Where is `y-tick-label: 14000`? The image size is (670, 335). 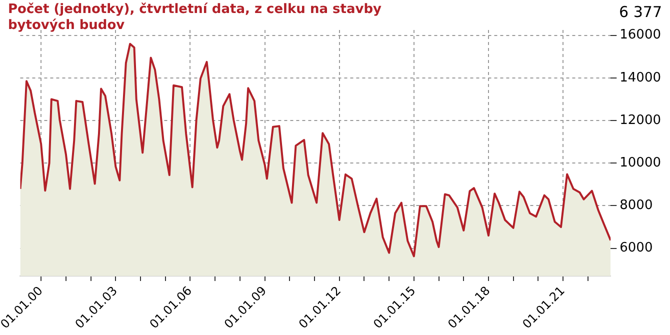
y-tick-label: 14000 is located at coordinates (641, 78).